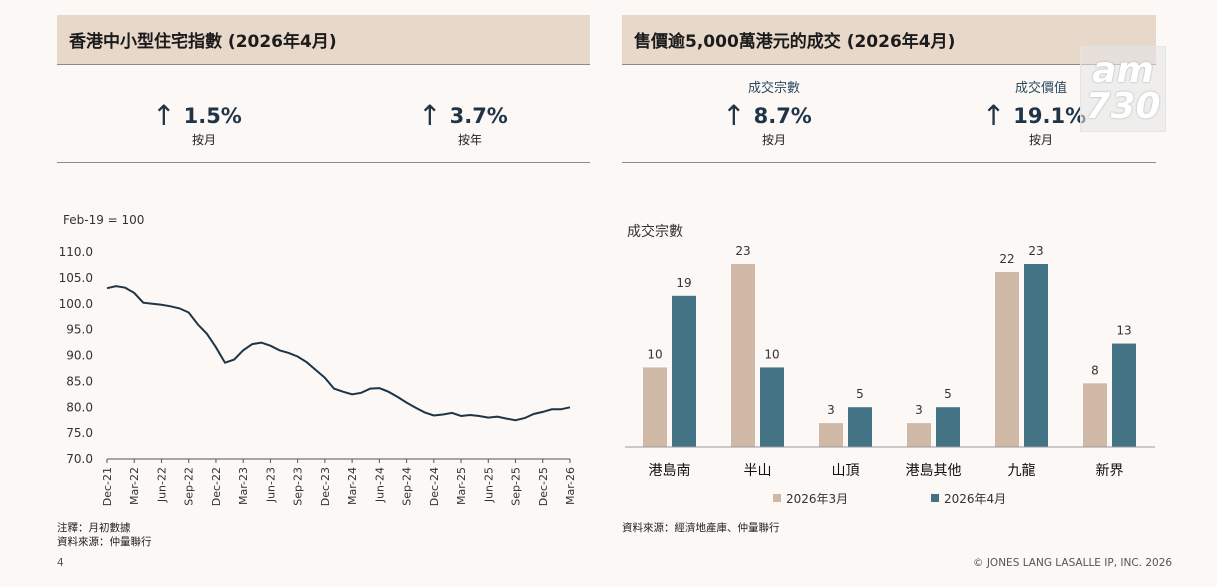 Image resolution: width=1217 pixels, height=587 pixels. Describe the element at coordinates (1006, 259) in the screenshot. I see `bar-value-label: 22` at that location.